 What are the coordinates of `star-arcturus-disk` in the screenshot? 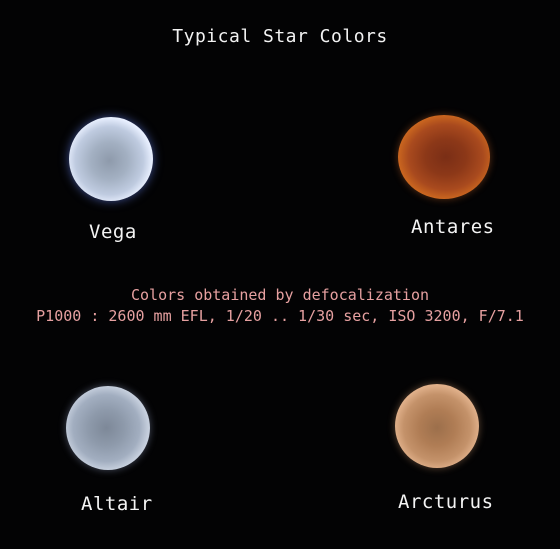 It's located at (437, 426).